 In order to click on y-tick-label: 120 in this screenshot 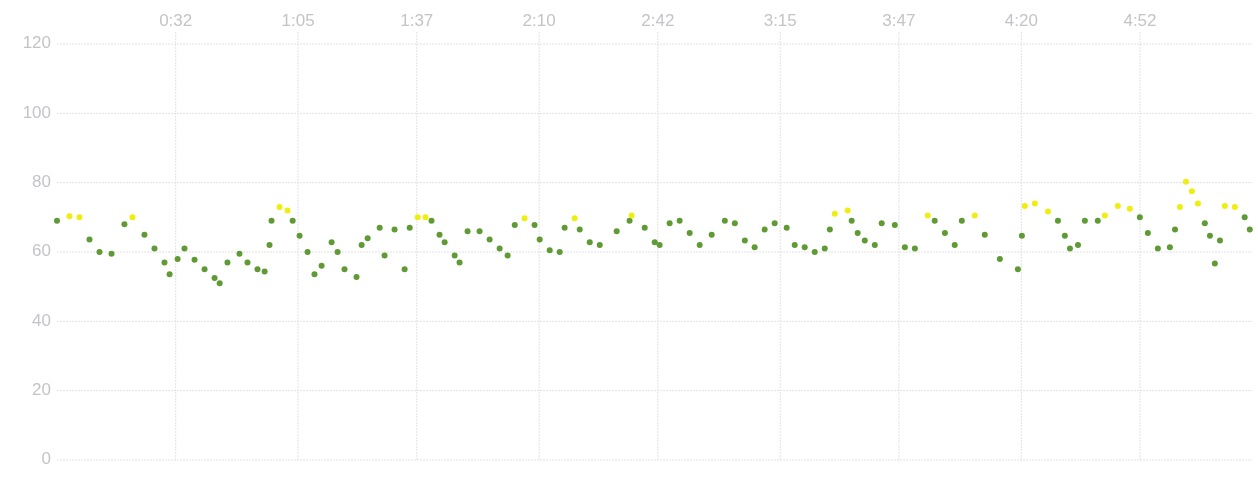, I will do `click(36, 43)`.